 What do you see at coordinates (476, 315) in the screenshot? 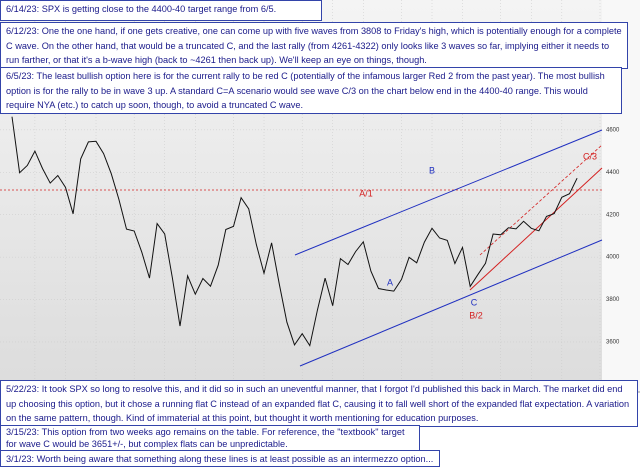
I see `wave-label: B/2` at bounding box center [476, 315].